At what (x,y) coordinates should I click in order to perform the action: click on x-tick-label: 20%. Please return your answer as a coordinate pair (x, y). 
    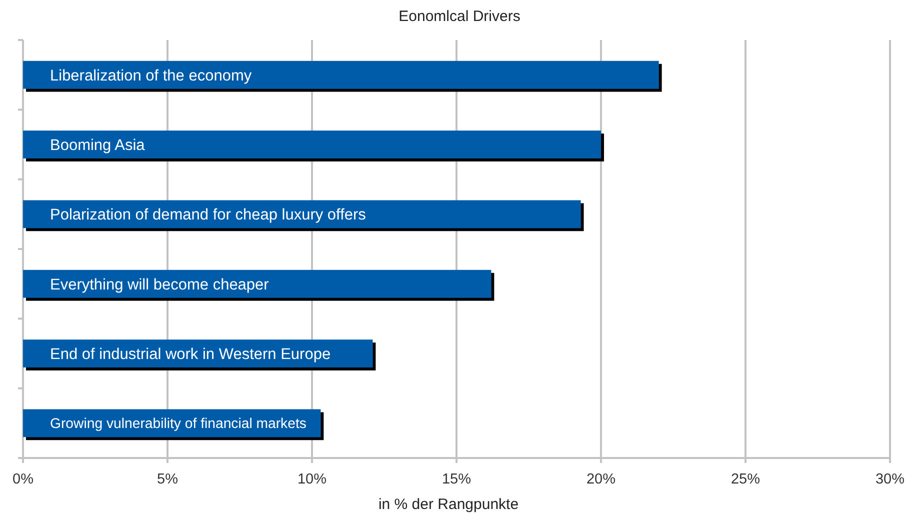
    Looking at the image, I should click on (601, 479).